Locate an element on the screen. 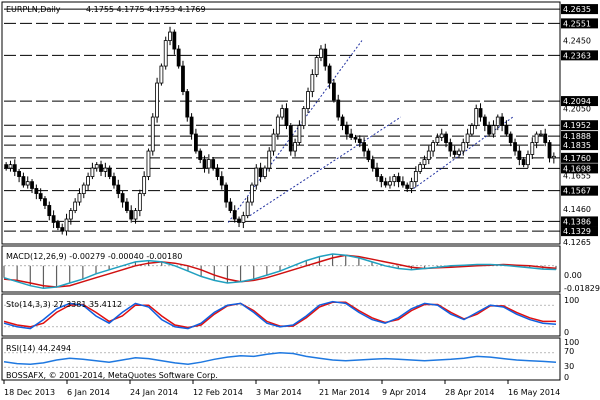  macd-panel-frame is located at coordinates (281, 269).